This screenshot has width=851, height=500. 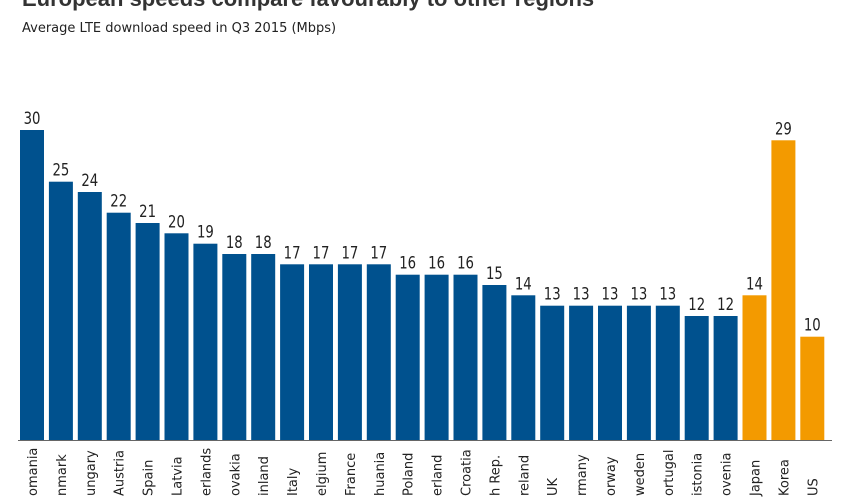 I want to click on tick-label-7: ovakia, so click(x=235, y=474).